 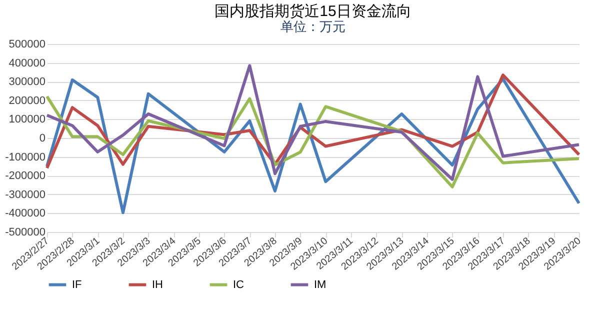 What do you see at coordinates (25, 214) in the screenshot?
I see `y-tick-label: -400000` at bounding box center [25, 214].